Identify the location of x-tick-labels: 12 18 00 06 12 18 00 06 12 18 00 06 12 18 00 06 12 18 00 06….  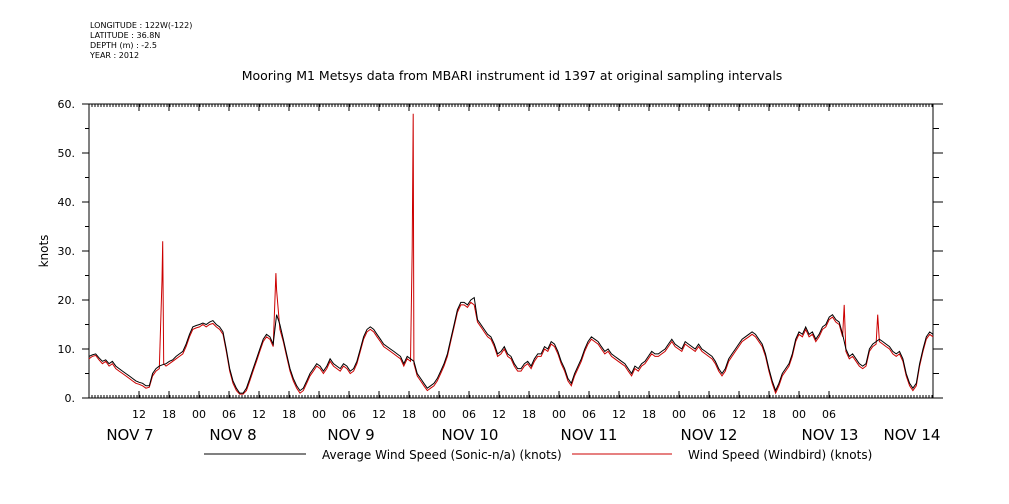
(484, 414).